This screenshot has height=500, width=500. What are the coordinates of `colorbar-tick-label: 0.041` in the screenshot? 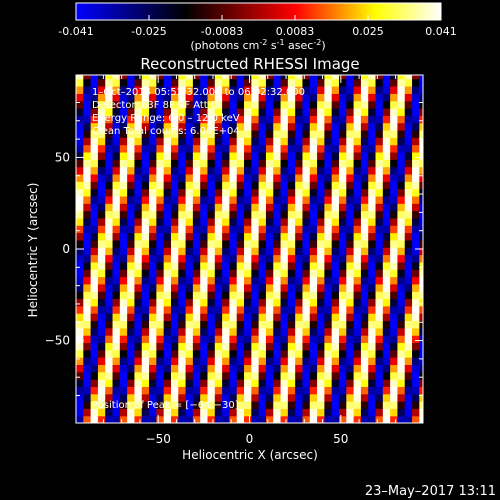 It's located at (441, 31).